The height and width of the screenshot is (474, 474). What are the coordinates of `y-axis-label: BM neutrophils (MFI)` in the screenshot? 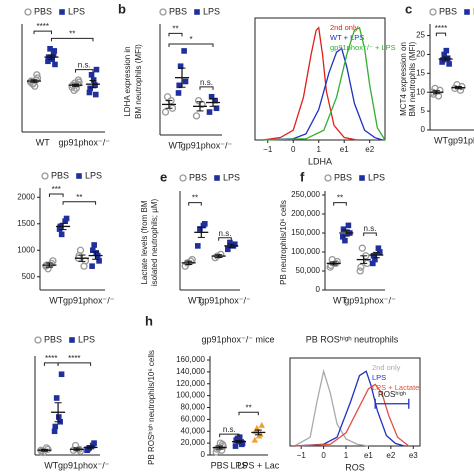 It's located at (138, 81).